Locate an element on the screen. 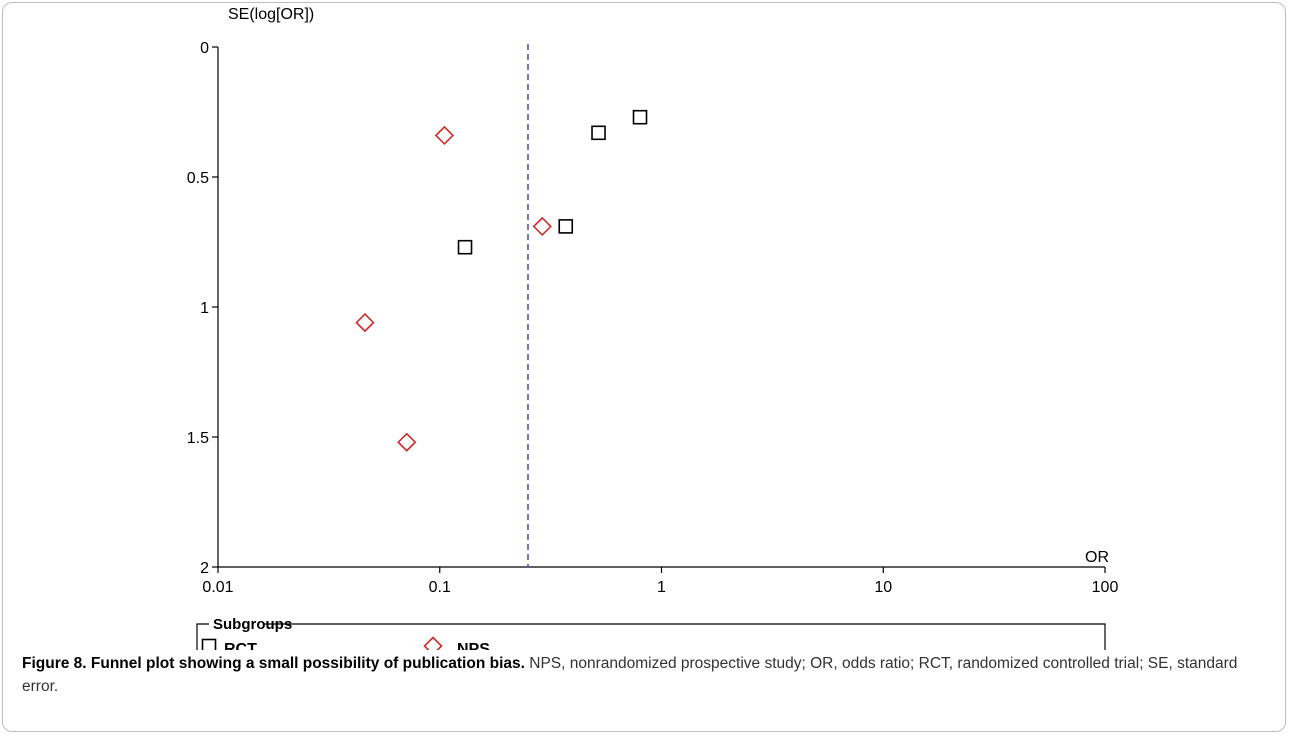  legend-nps-label: NPS is located at coordinates (473, 645).